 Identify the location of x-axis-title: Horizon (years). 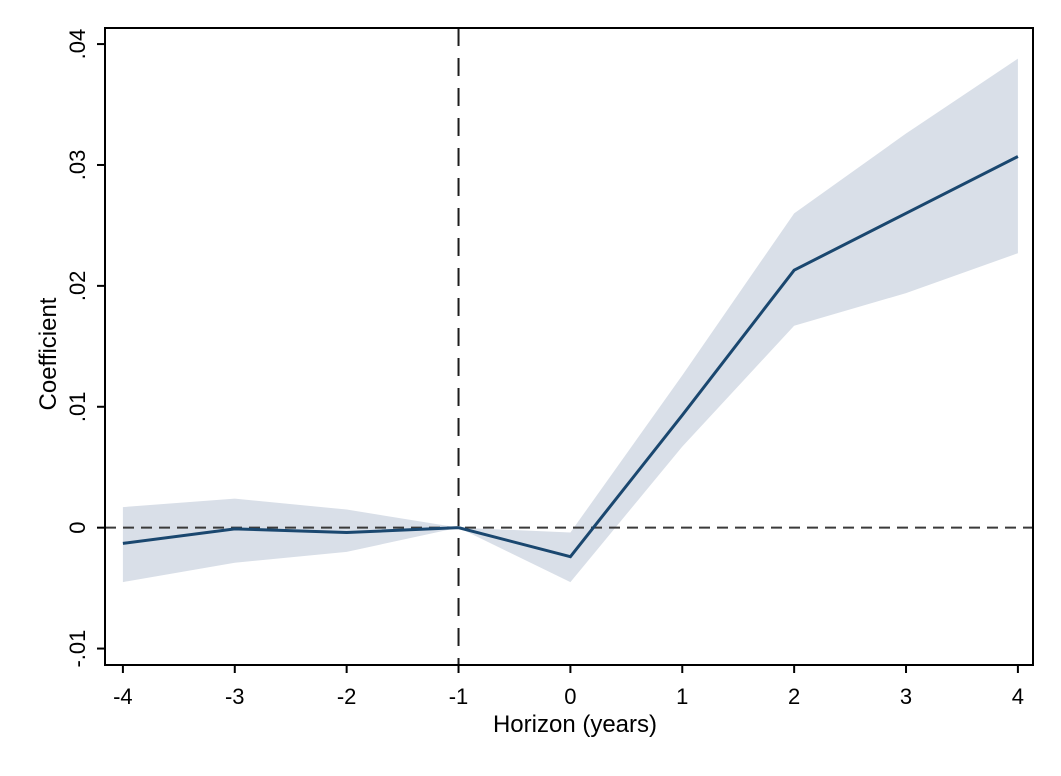
(575, 724).